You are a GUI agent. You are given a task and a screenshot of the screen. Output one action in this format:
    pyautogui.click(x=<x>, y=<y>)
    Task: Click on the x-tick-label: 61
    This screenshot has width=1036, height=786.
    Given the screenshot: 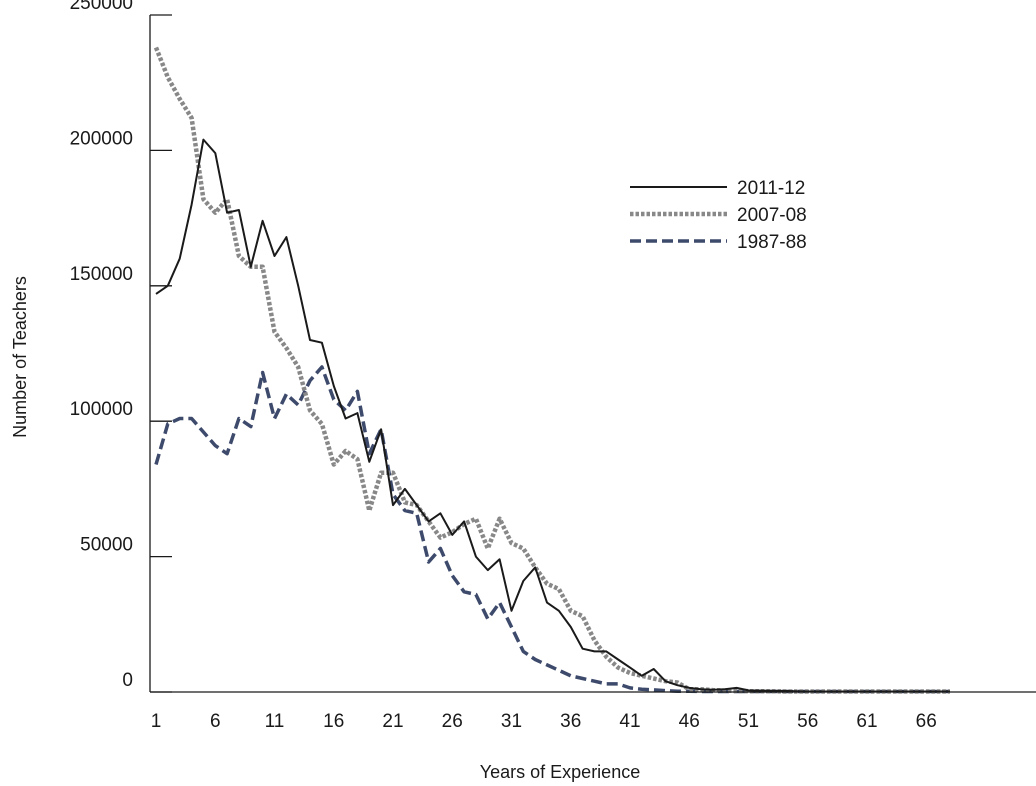 What is the action you would take?
    pyautogui.click(x=866, y=721)
    